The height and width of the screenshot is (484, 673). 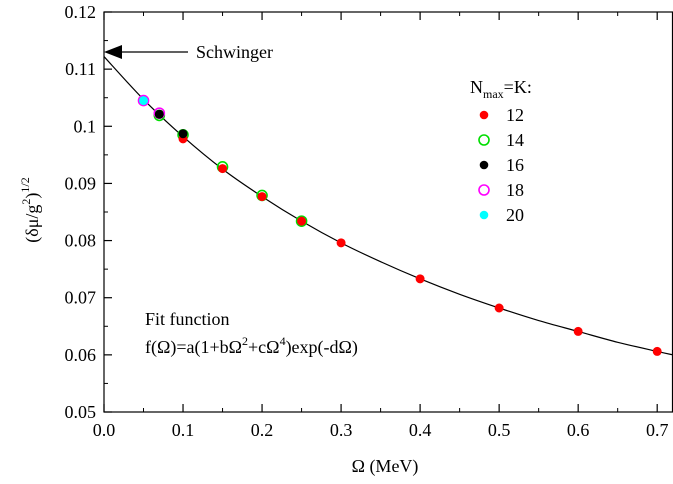 I want to click on y-tick-label: 0.05, so click(x=81, y=412).